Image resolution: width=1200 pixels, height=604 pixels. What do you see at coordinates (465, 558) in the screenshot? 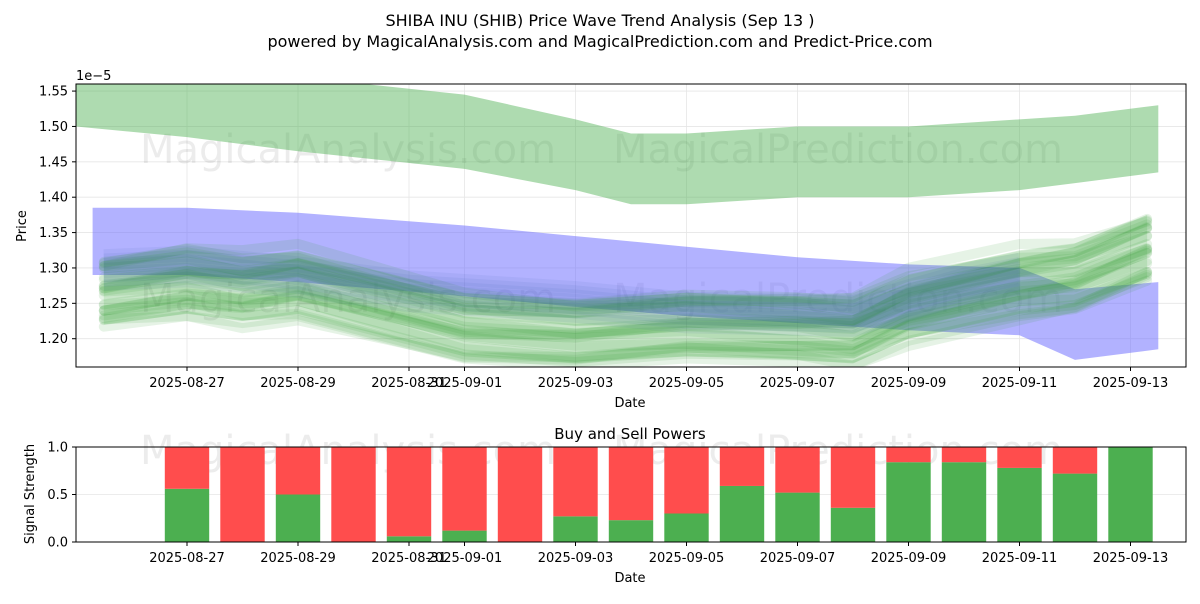
I see `power-x-tick-label: 2025-09-01` at bounding box center [465, 558].